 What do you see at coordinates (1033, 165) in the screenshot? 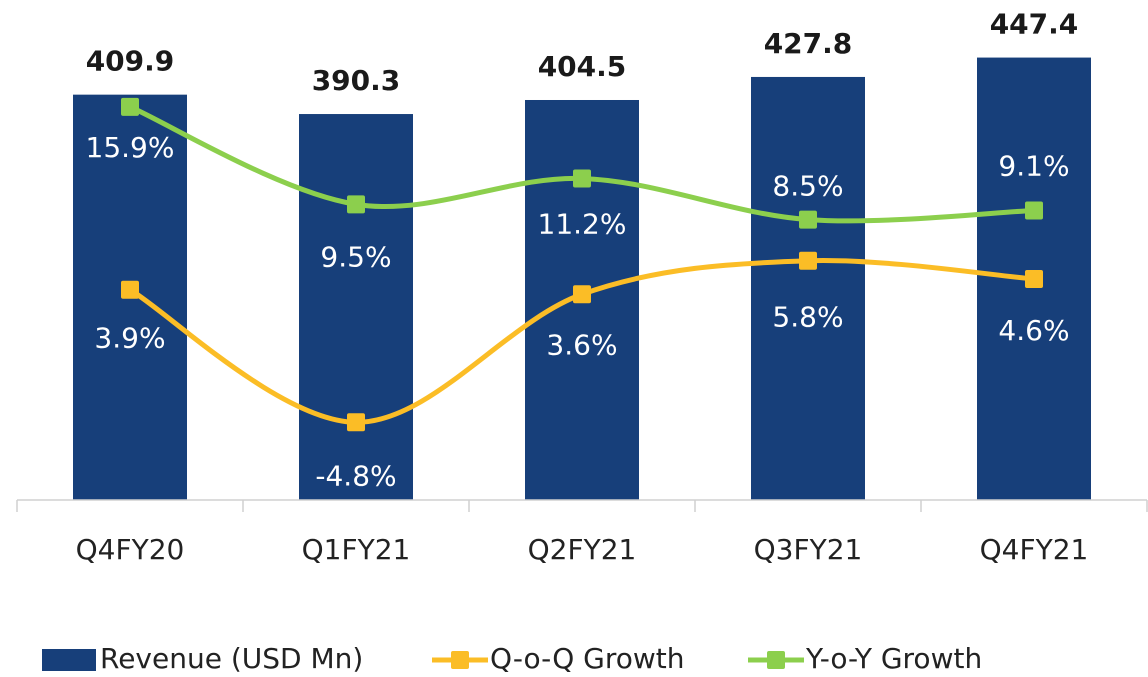
I see `line-value-label: 9.1%` at bounding box center [1033, 165].